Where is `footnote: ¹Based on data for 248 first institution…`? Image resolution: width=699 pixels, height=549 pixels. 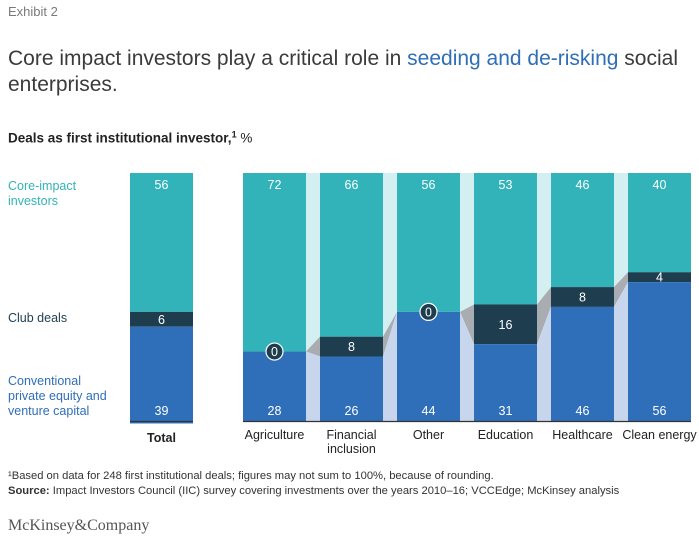
footnote: ¹Based on data for 248 first institution… is located at coordinates (251, 476).